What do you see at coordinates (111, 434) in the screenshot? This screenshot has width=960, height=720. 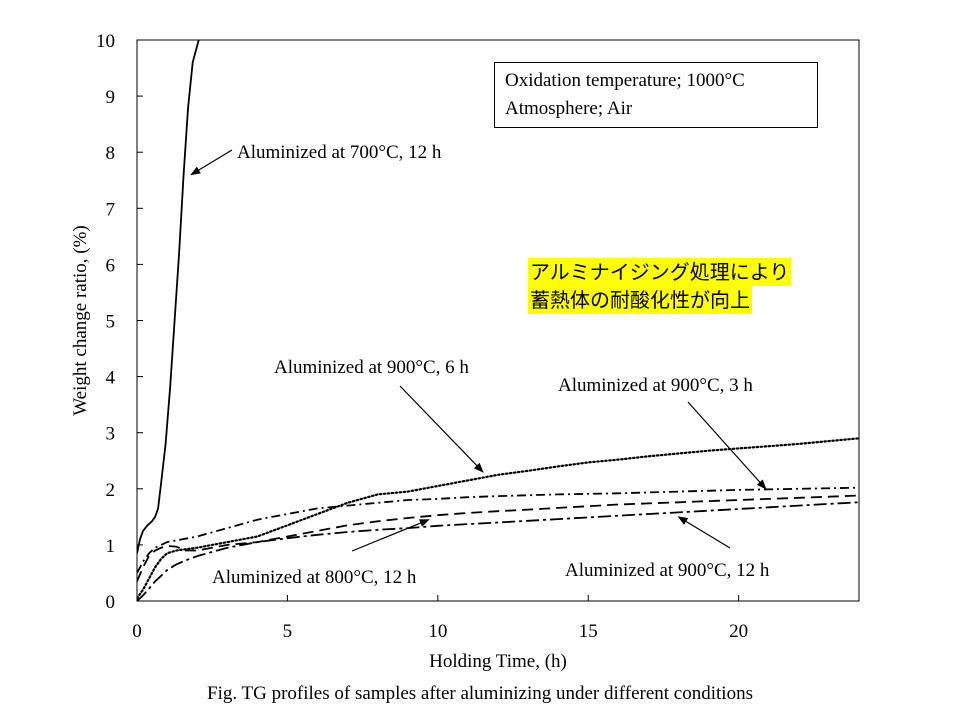 I see `y-tick-label-3: 3` at bounding box center [111, 434].